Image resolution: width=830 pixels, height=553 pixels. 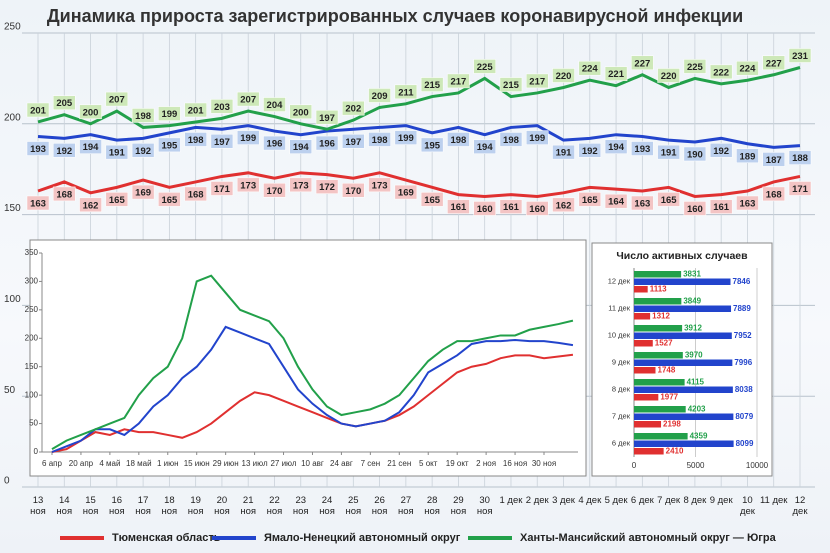 What do you see at coordinates (275, 191) in the screenshot?
I see `data-label: 170` at bounding box center [275, 191].